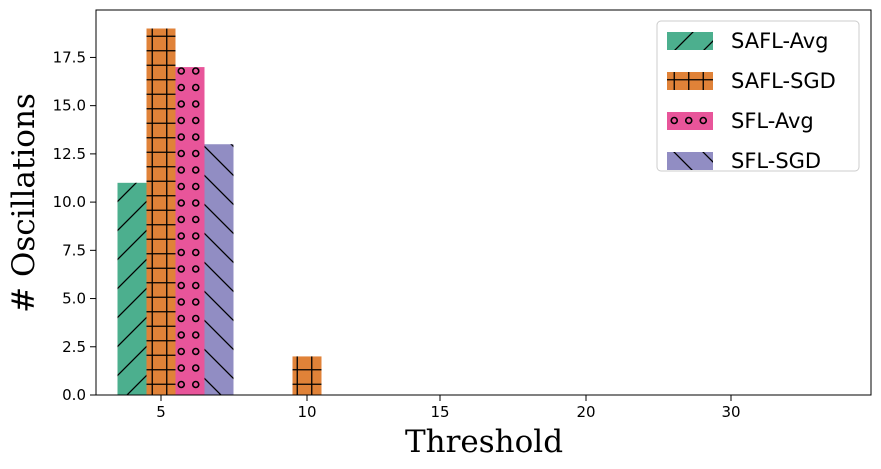 Image resolution: width=881 pixels, height=469 pixels. What do you see at coordinates (776, 161) in the screenshot?
I see `legend-label-sfl-sgd: SFL-SGD` at bounding box center [776, 161].